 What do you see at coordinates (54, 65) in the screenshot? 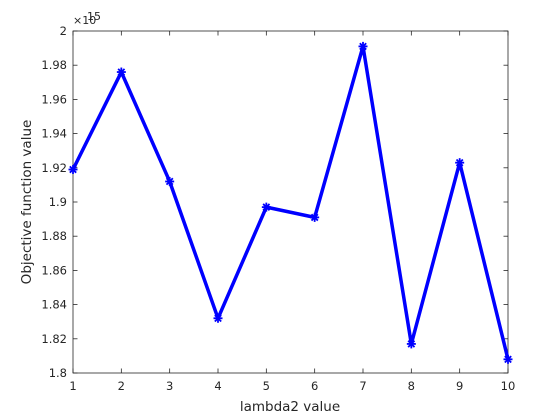
I see `y-tick-label: 1.98` at bounding box center [54, 65].